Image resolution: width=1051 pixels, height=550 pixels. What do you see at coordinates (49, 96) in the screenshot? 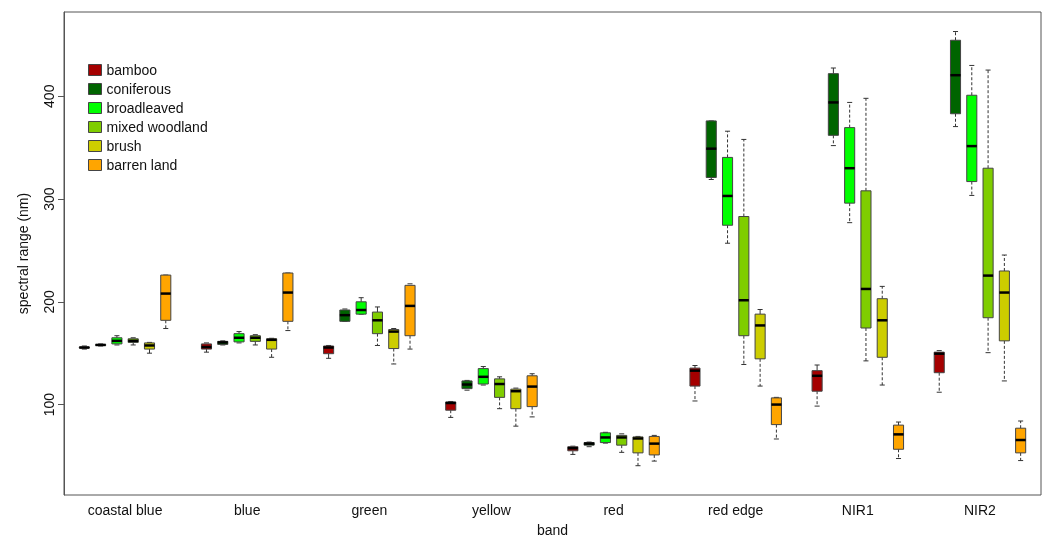
I see `y-tick-label: 400` at bounding box center [49, 96].